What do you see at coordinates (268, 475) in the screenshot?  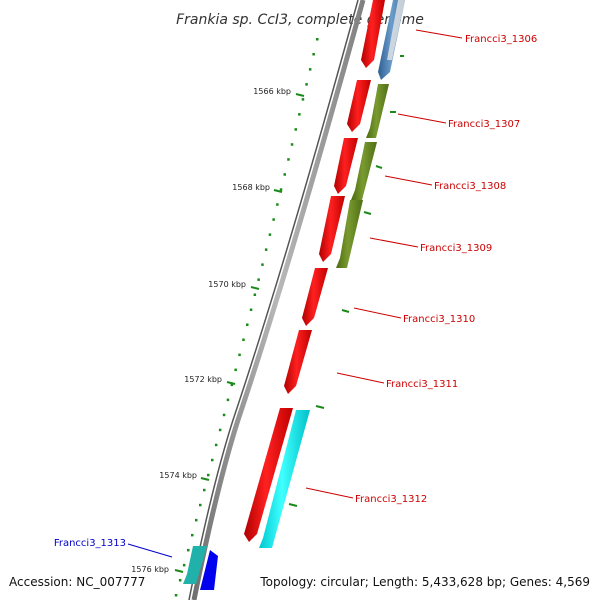 I see `gene-1312-forward` at bounding box center [268, 475].